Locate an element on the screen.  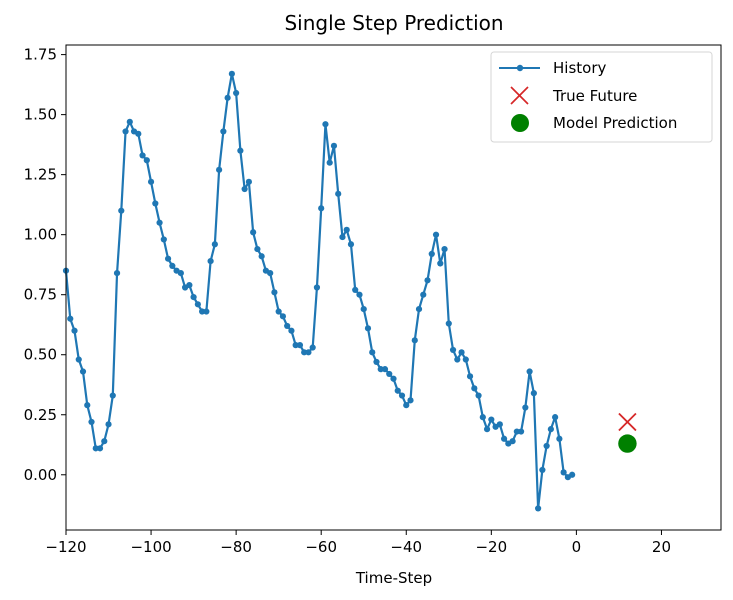
legend: History True Future Model Prediction is located at coordinates (601, 97).